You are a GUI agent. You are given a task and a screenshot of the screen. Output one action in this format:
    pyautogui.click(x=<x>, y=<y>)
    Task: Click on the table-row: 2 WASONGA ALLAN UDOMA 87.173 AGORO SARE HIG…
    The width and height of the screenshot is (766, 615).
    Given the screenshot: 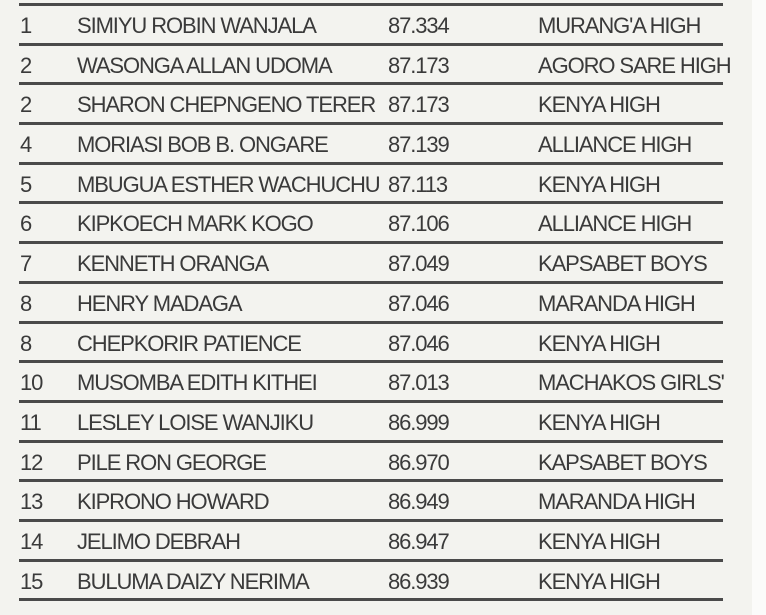 What is the action you would take?
    pyautogui.click(x=375, y=64)
    